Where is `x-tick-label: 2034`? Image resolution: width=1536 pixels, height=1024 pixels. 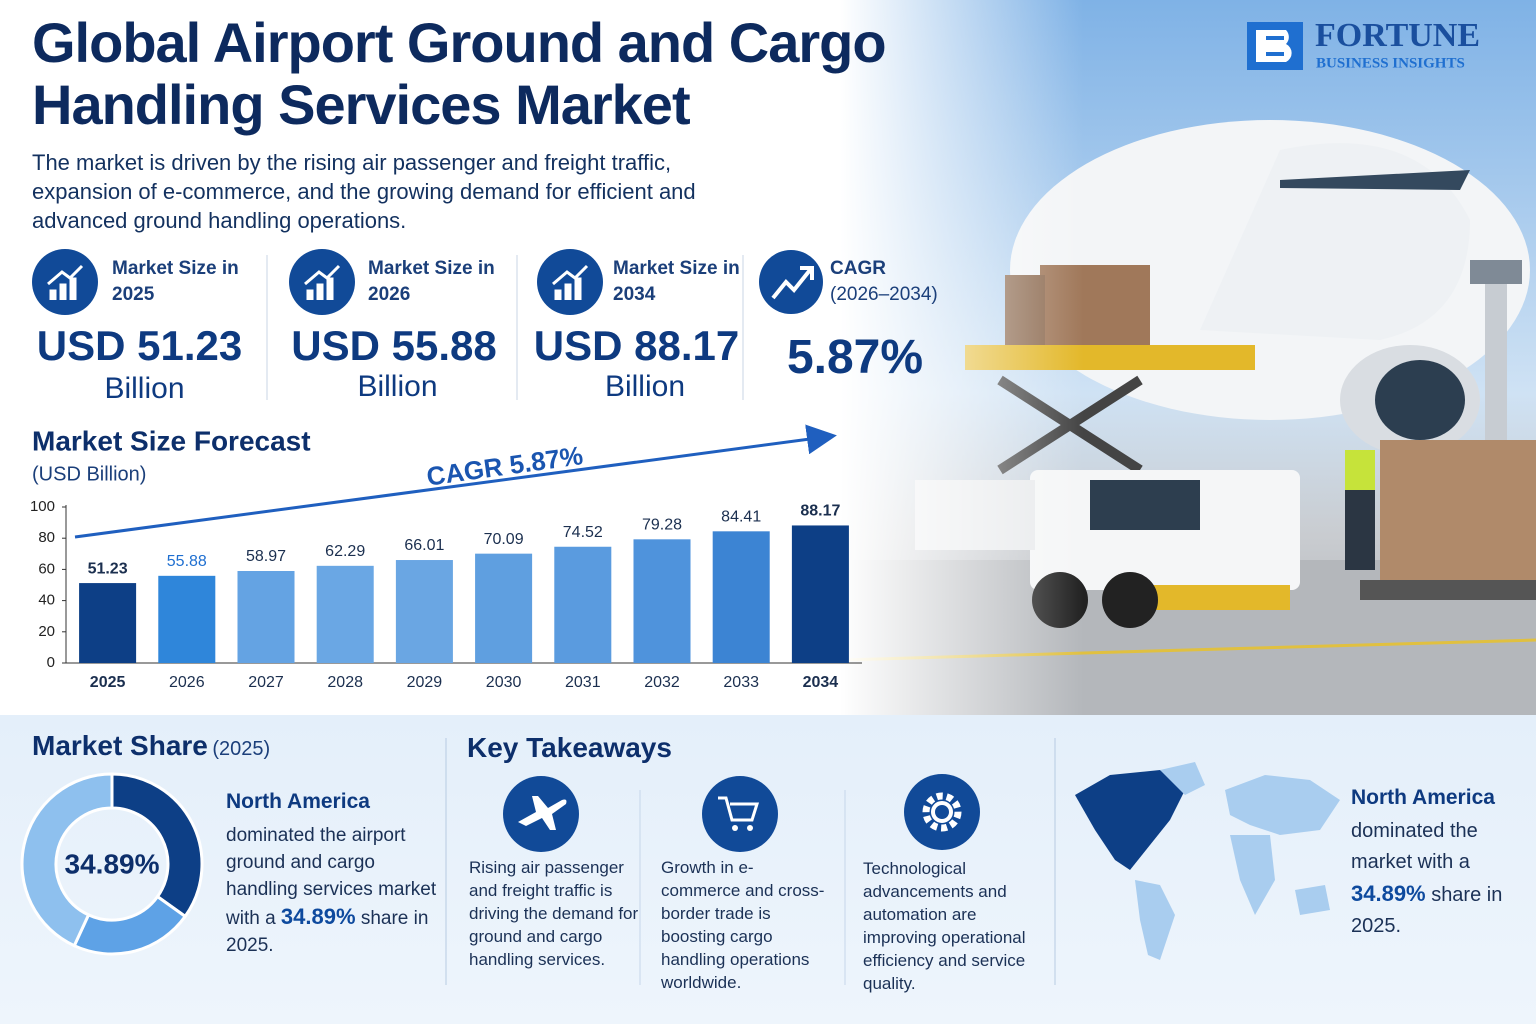 x-tick-label: 2034 is located at coordinates (821, 682).